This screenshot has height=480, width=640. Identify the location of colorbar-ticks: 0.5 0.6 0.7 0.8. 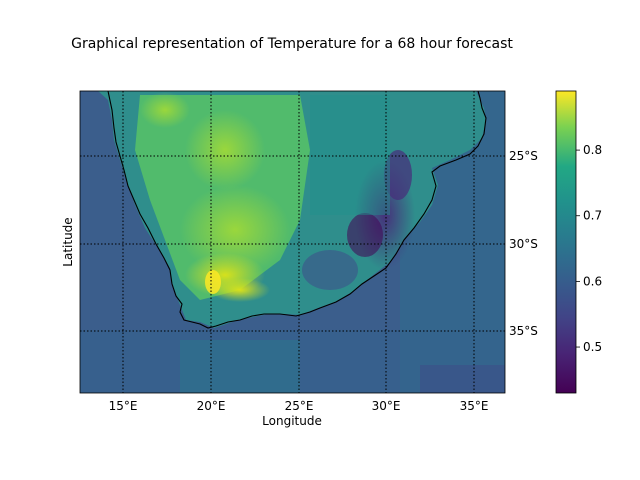
(589, 248).